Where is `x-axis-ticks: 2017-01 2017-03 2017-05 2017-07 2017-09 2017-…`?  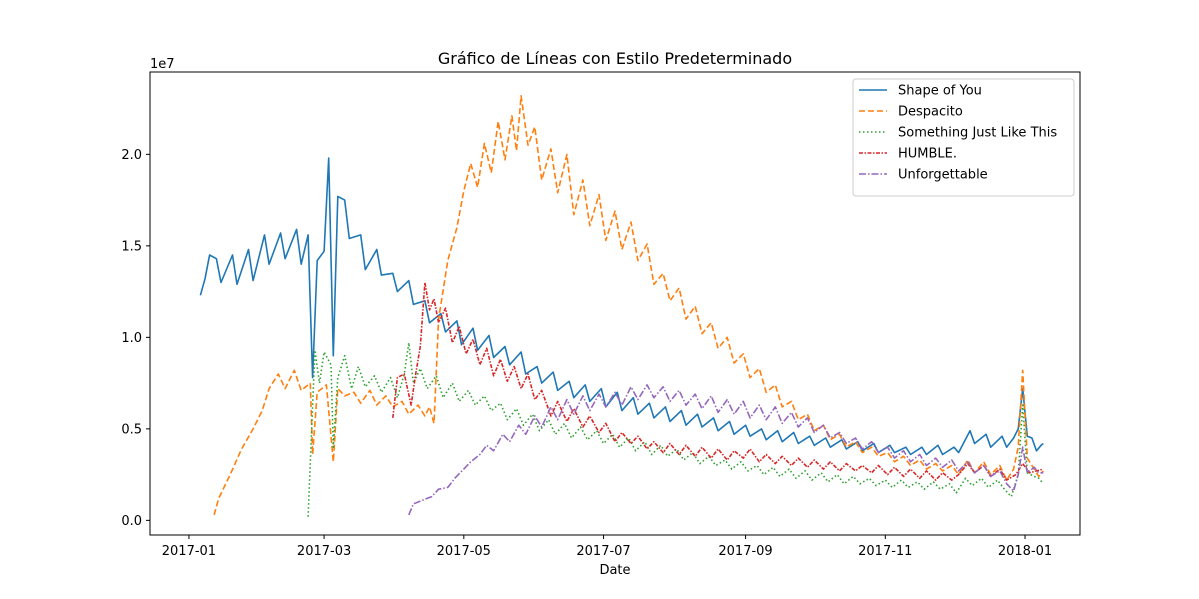 x-axis-ticks: 2017-01 2017-03 2017-05 2017-07 2017-09 2017-… is located at coordinates (607, 547).